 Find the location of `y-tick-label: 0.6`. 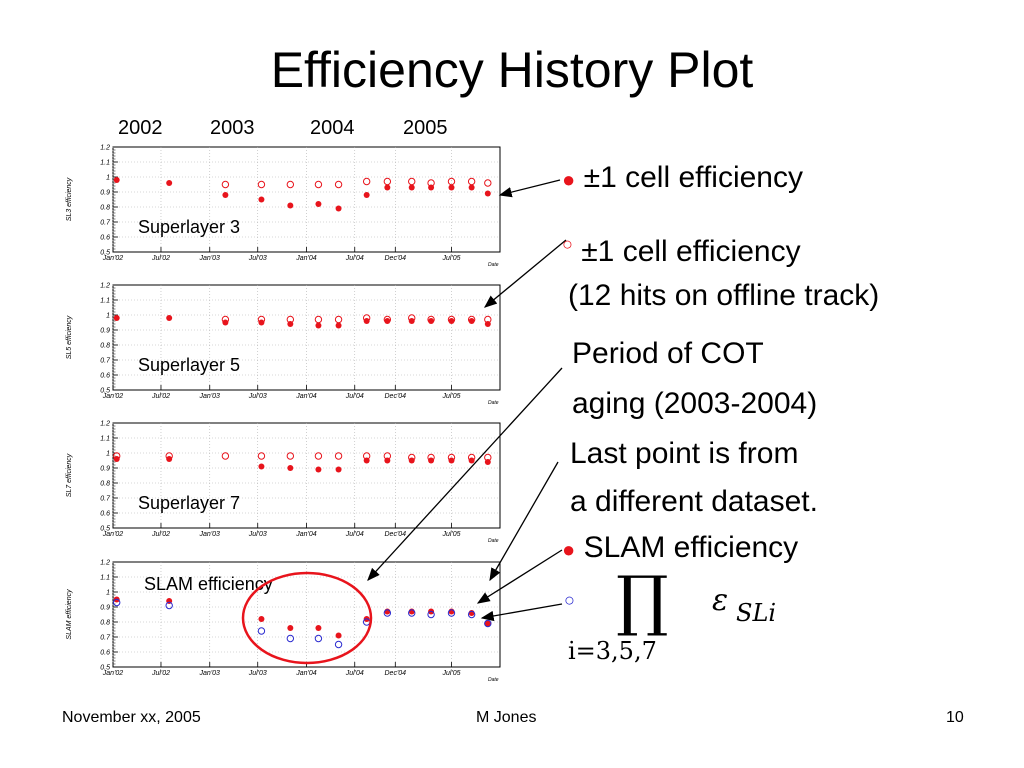

y-tick-label: 0.6 is located at coordinates (105, 514).